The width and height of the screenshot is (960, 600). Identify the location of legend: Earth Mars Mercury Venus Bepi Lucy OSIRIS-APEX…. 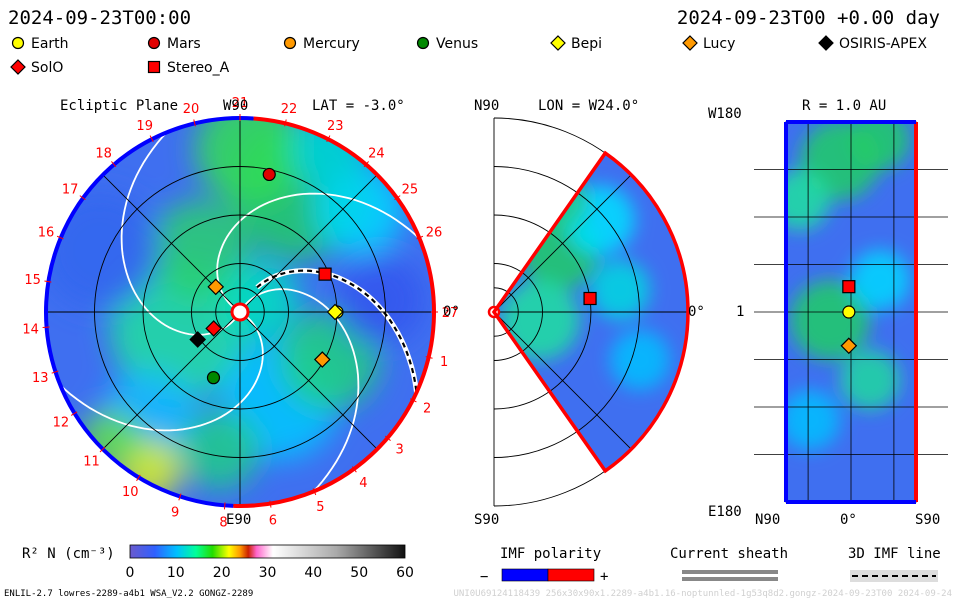
(468, 55).